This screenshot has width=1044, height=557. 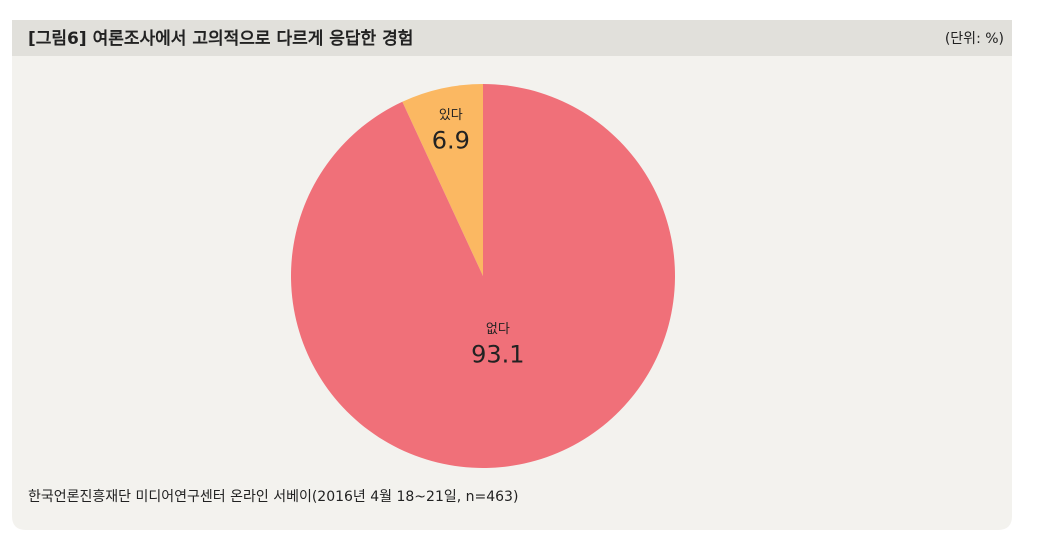 I want to click on slice-value: 93.1, so click(x=497, y=355).